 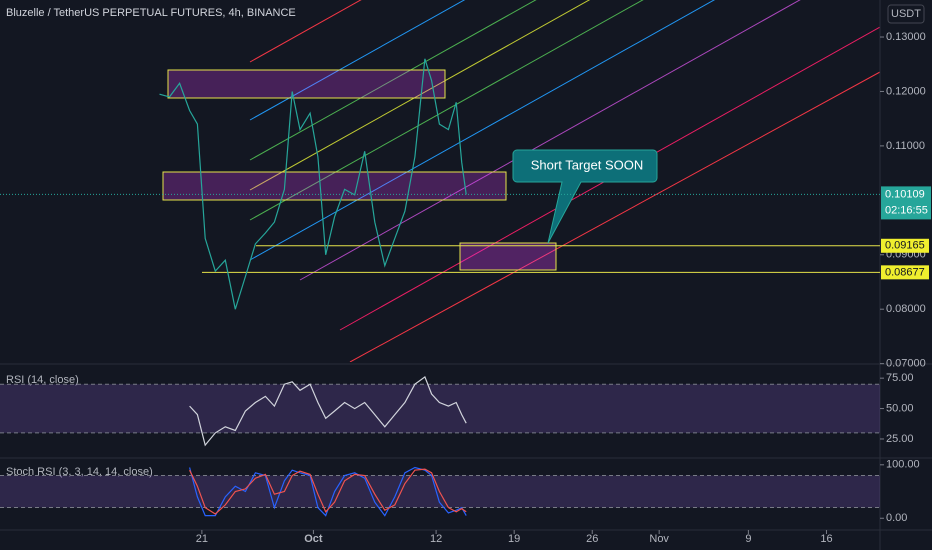 What do you see at coordinates (592, 539) in the screenshot?
I see `x-tick-label: 26` at bounding box center [592, 539].